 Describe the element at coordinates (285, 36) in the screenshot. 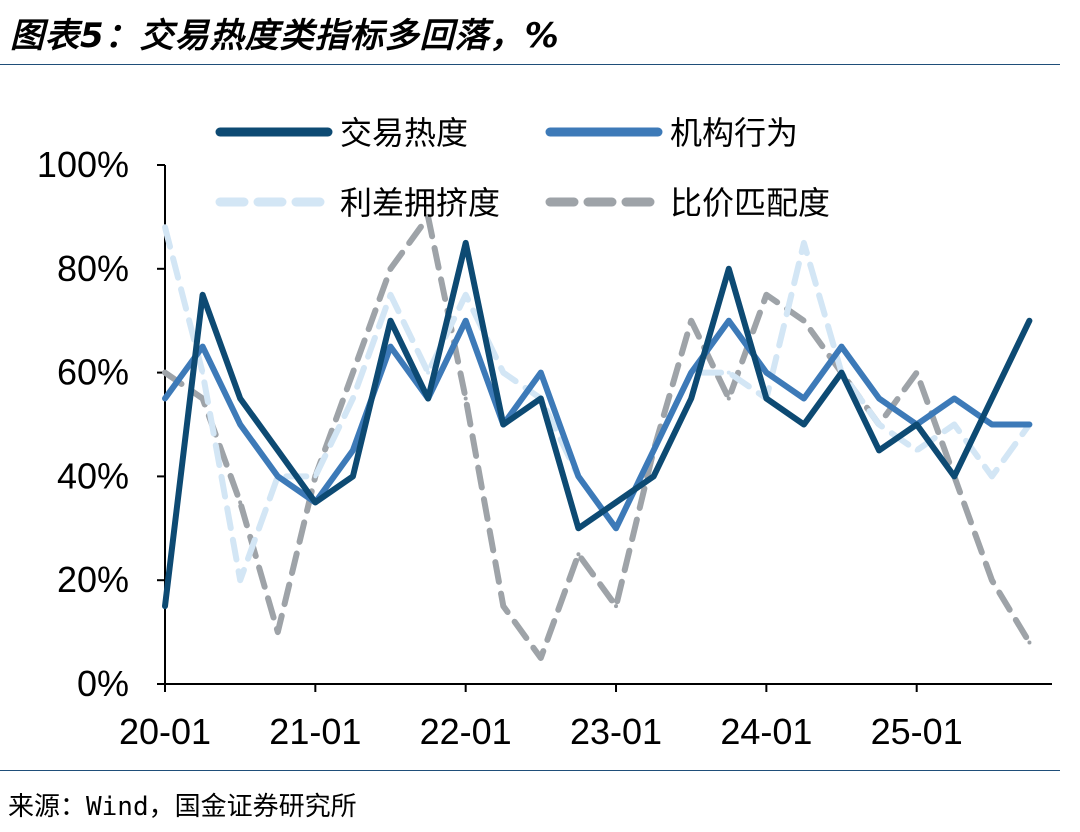

I see `chart-title: 图表5：交易热度类指标多回落，%` at that location.